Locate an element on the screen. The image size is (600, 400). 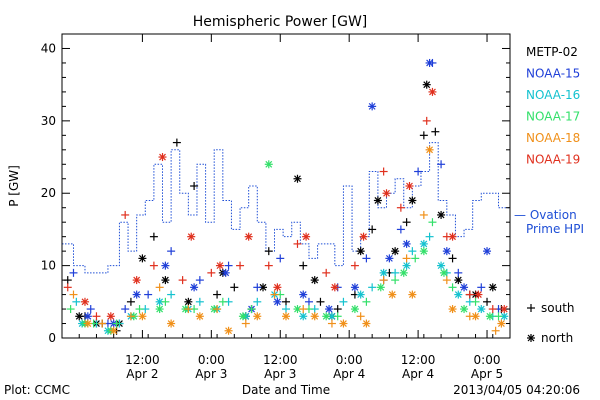
y-tick-label: 10 is located at coordinates (48, 266).